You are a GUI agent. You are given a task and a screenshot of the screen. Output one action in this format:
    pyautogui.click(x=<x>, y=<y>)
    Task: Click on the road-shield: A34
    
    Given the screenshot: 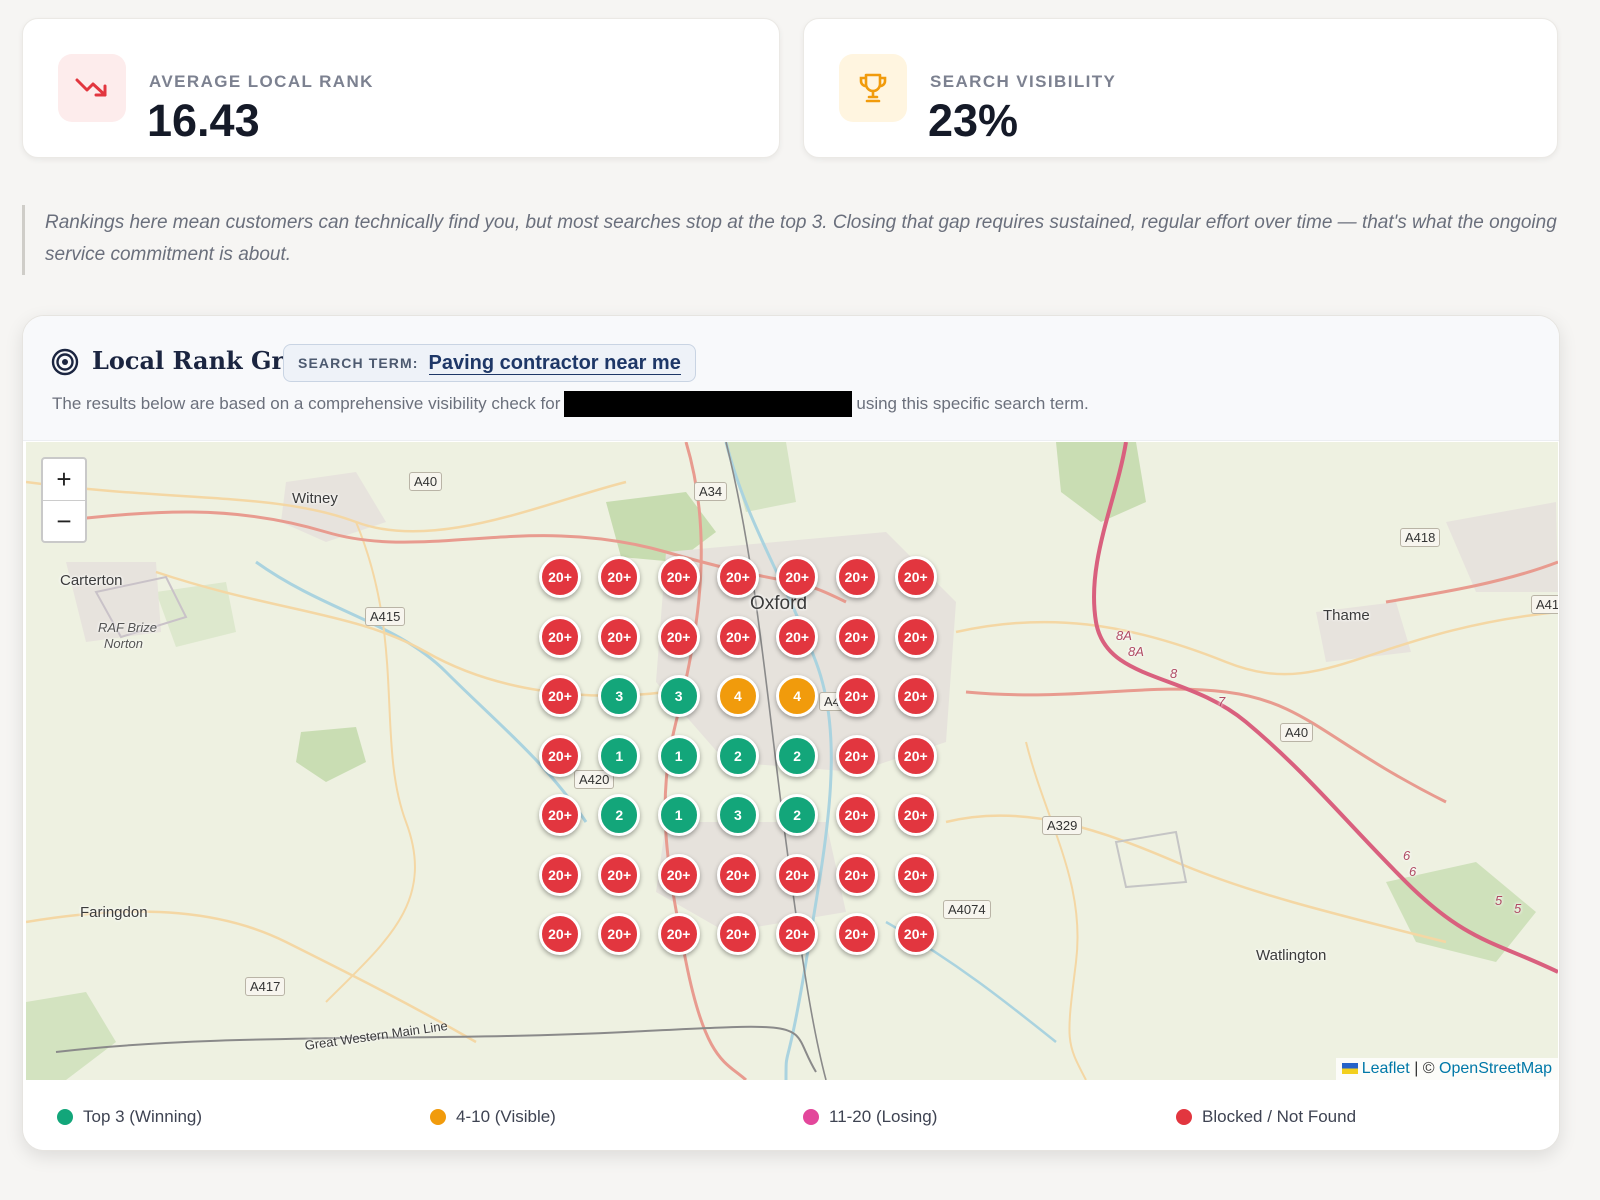 What is the action you would take?
    pyautogui.click(x=711, y=491)
    